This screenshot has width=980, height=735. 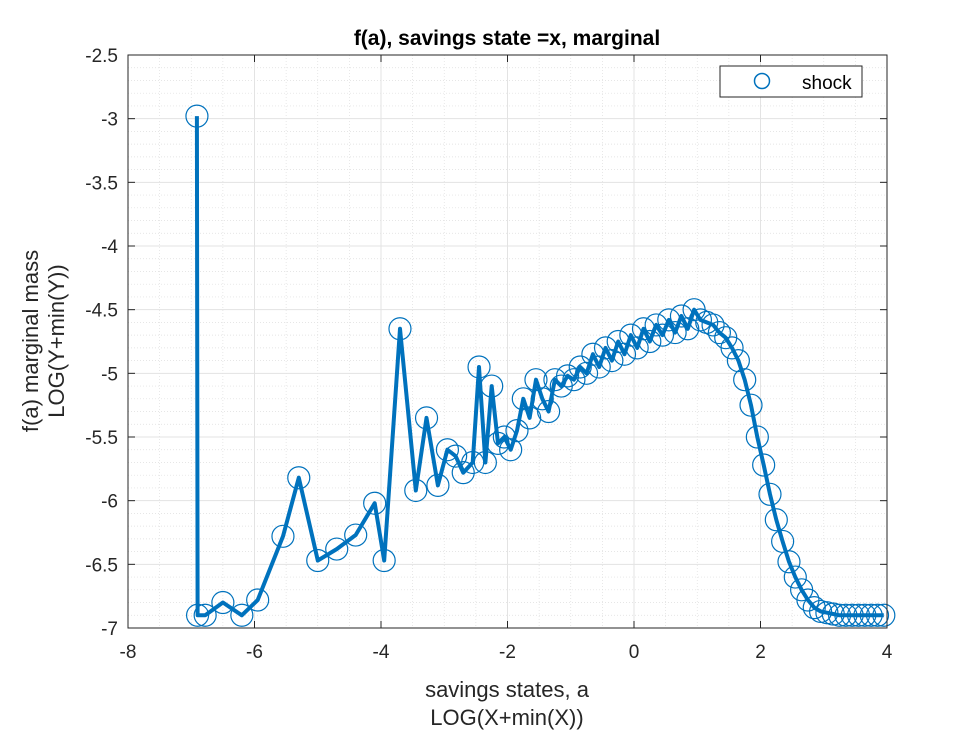 What do you see at coordinates (101, 438) in the screenshot?
I see `y-tick-label: -5.5` at bounding box center [101, 438].